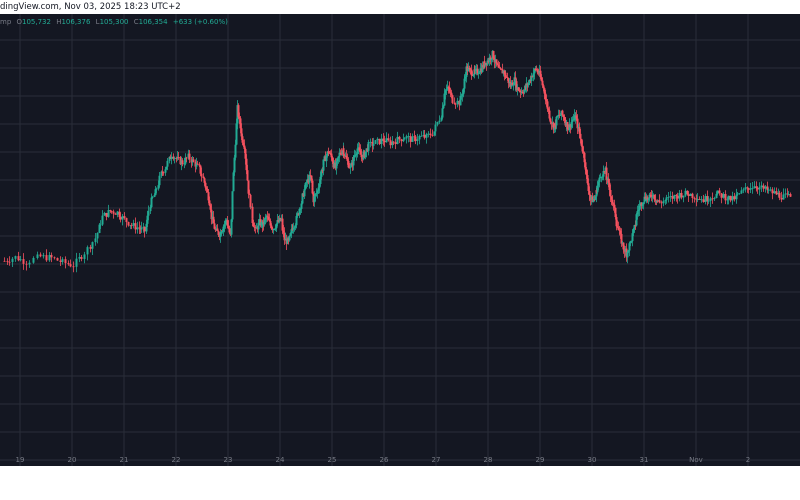  I want to click on time-axis: 19 20 21 22 23 24 25 26 27 28 29 30 31 Nov 2, so click(383, 460).